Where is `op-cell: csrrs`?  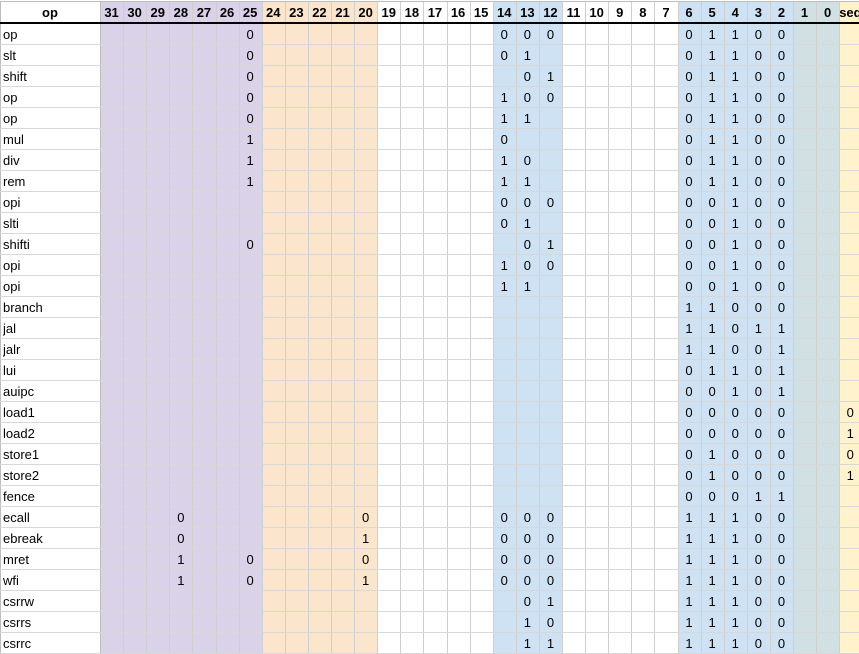
op-cell: csrrs is located at coordinates (17, 622).